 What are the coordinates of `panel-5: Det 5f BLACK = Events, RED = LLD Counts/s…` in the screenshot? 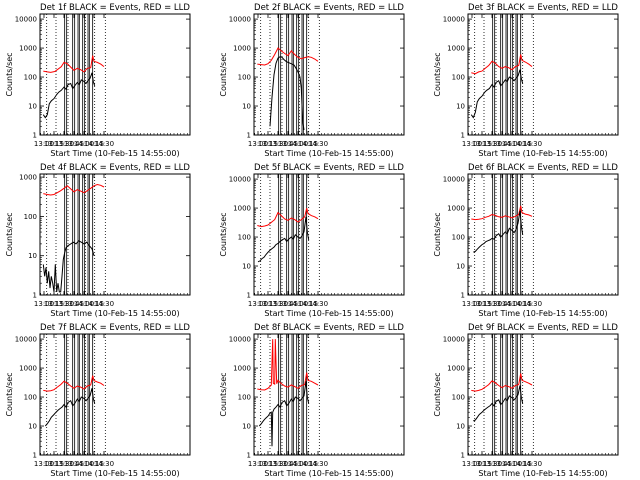 It's located at (312, 240).